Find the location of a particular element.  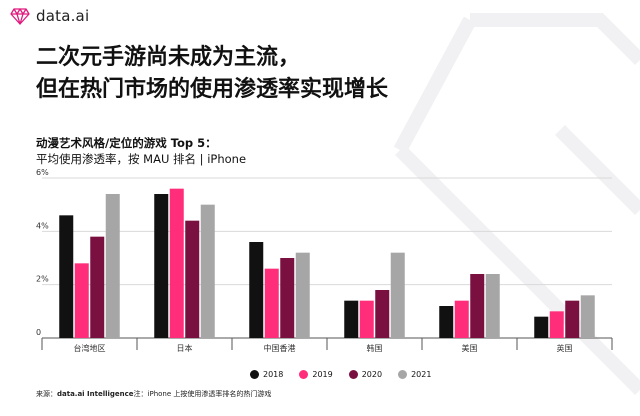

footnote-note: 注：iPhone 上按使用渗透率排名的热门游戏 is located at coordinates (202, 394).